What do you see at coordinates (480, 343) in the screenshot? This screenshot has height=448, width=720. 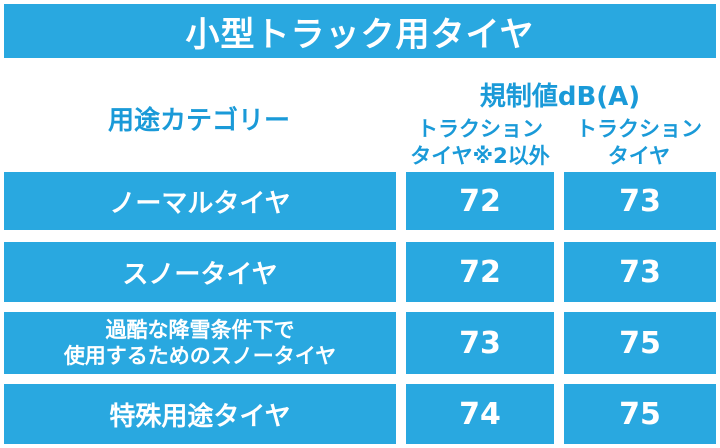 I see `value-non-traction: 73` at bounding box center [480, 343].